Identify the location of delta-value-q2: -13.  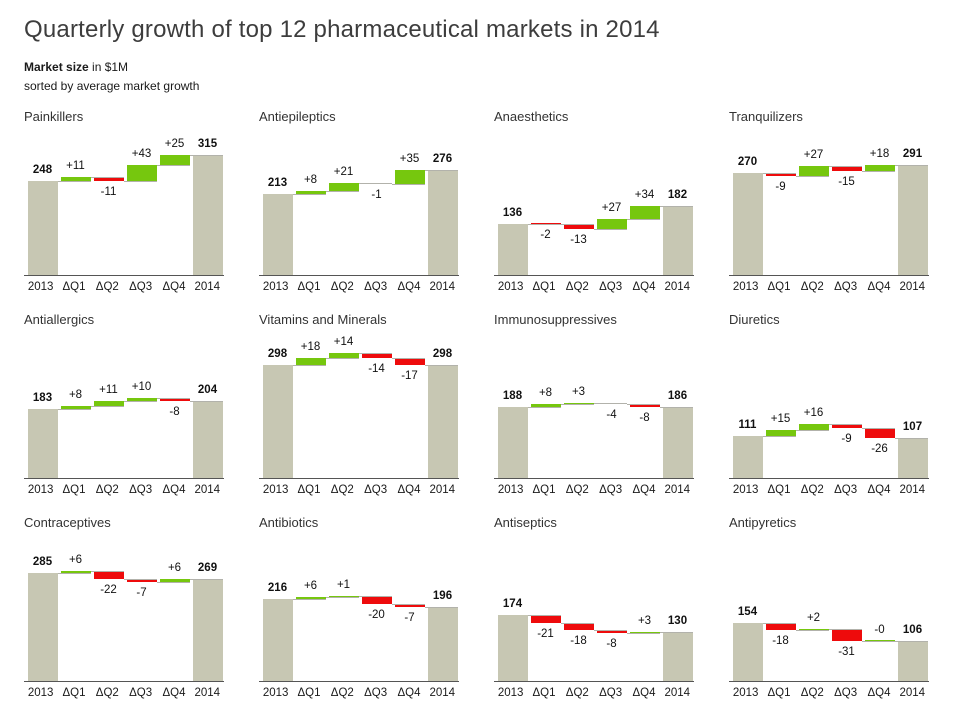
(578, 240).